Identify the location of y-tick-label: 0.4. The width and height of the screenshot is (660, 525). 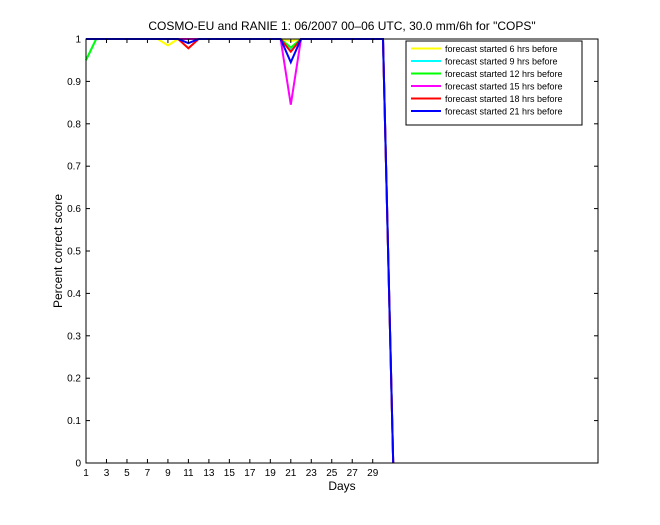
(74, 294).